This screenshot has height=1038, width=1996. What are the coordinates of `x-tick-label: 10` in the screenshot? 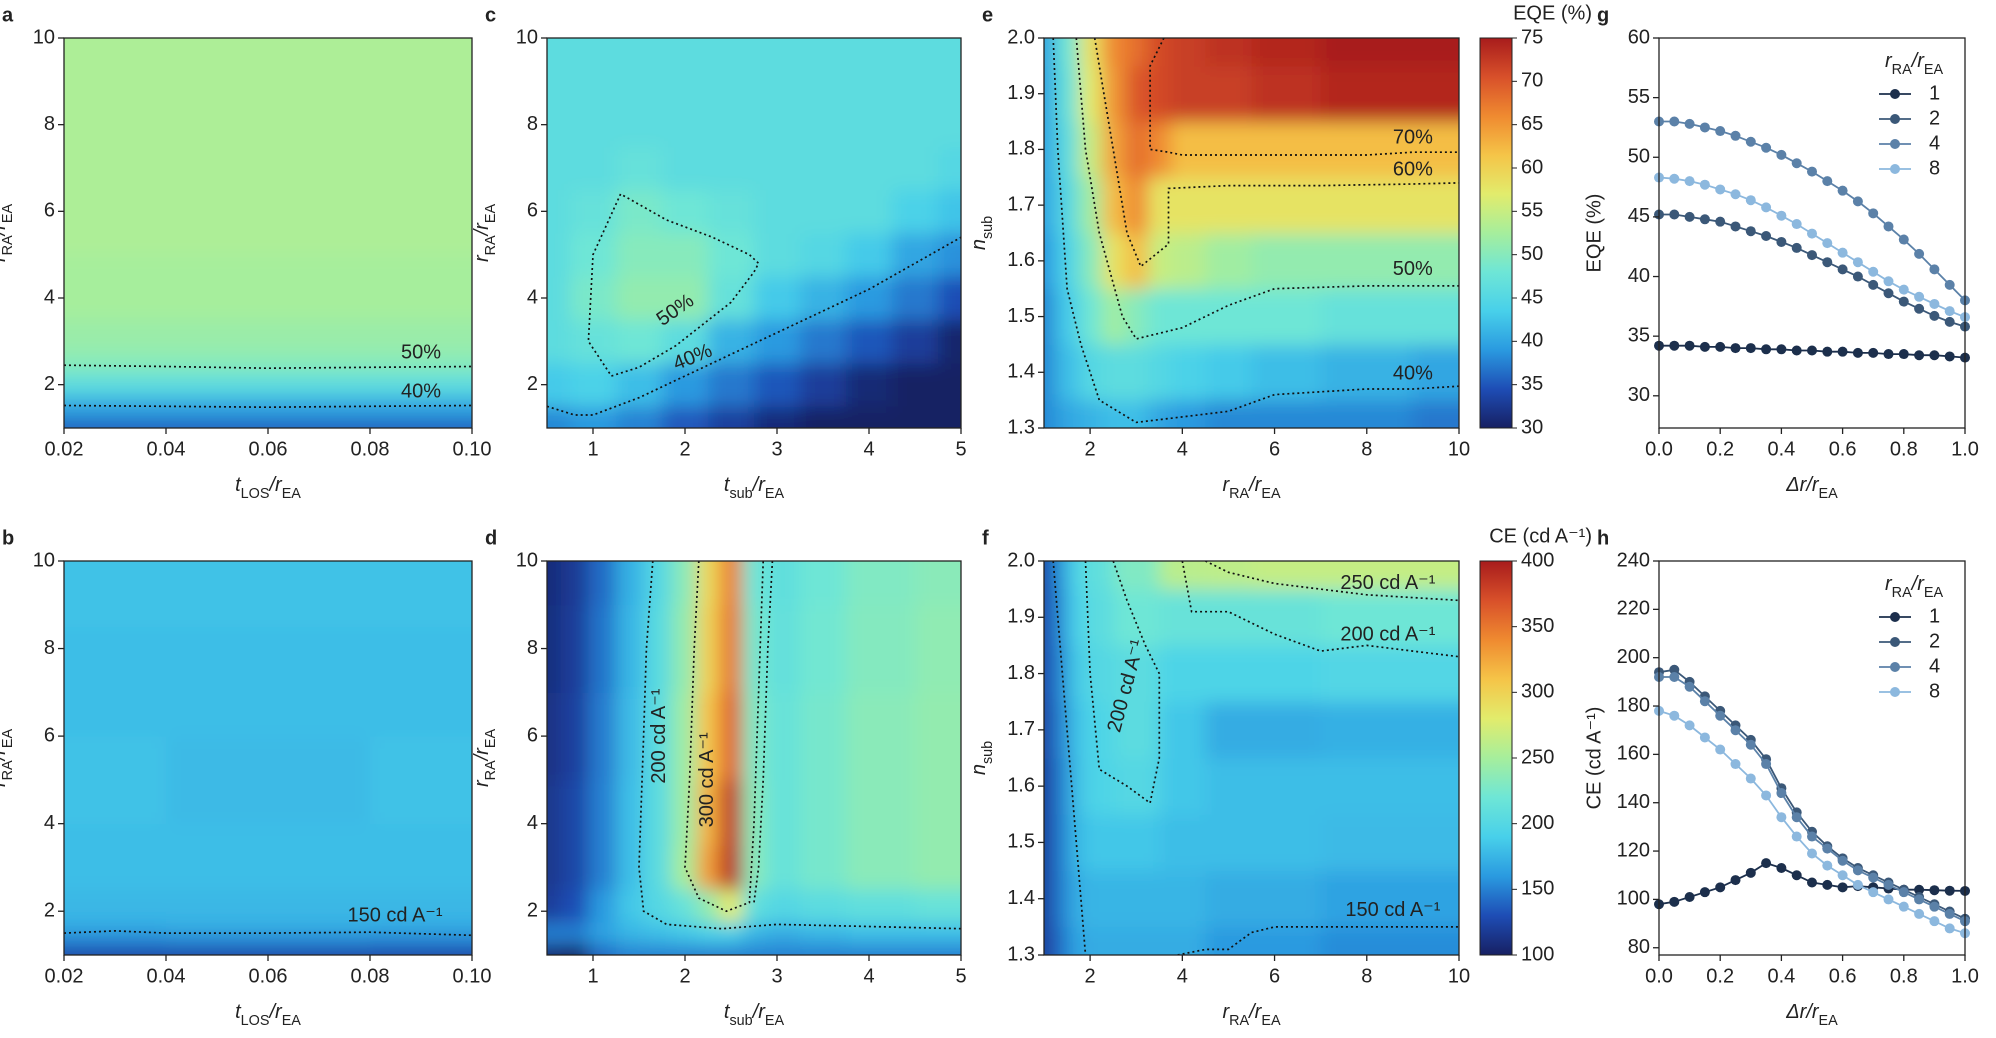 It's located at (1459, 976).